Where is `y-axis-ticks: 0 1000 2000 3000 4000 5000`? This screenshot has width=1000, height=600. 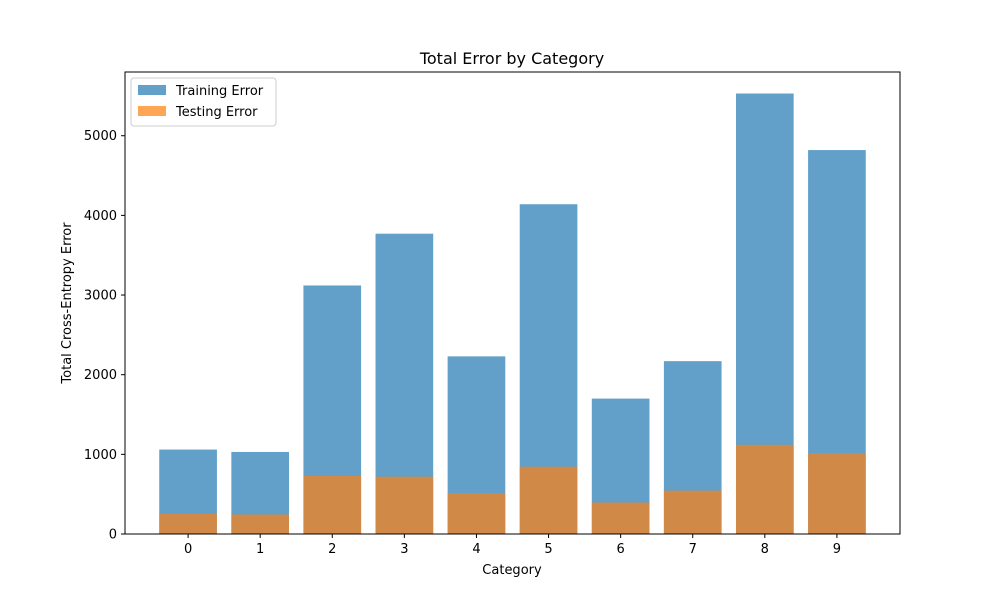
y-axis-ticks: 0 1000 2000 3000 4000 5000 is located at coordinates (104, 336).